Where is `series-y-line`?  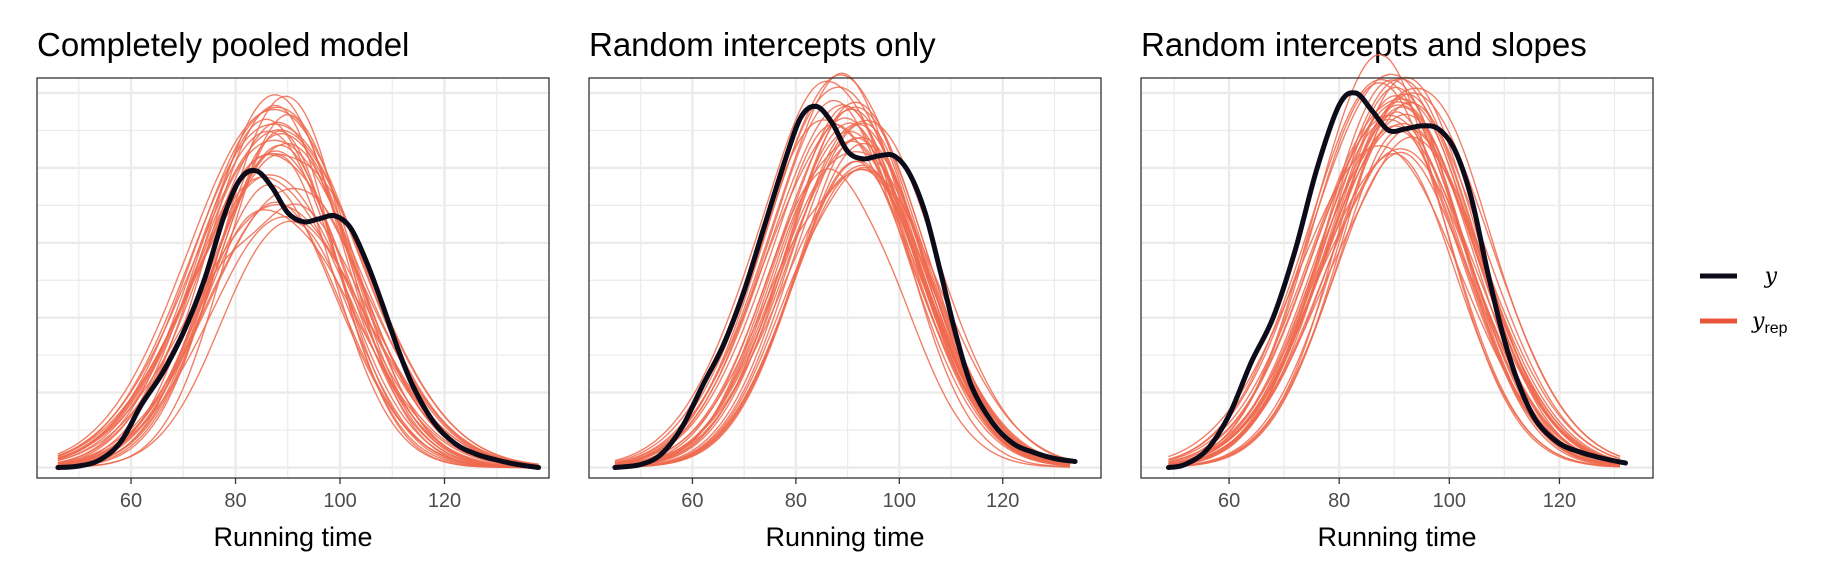 series-y-line is located at coordinates (298, 318).